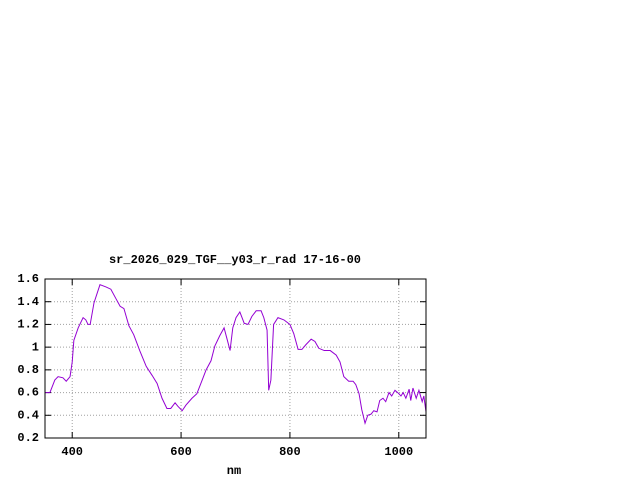 This screenshot has width=640, height=480. What do you see at coordinates (28, 279) in the screenshot?
I see `y-tick-label: 1.6` at bounding box center [28, 279].